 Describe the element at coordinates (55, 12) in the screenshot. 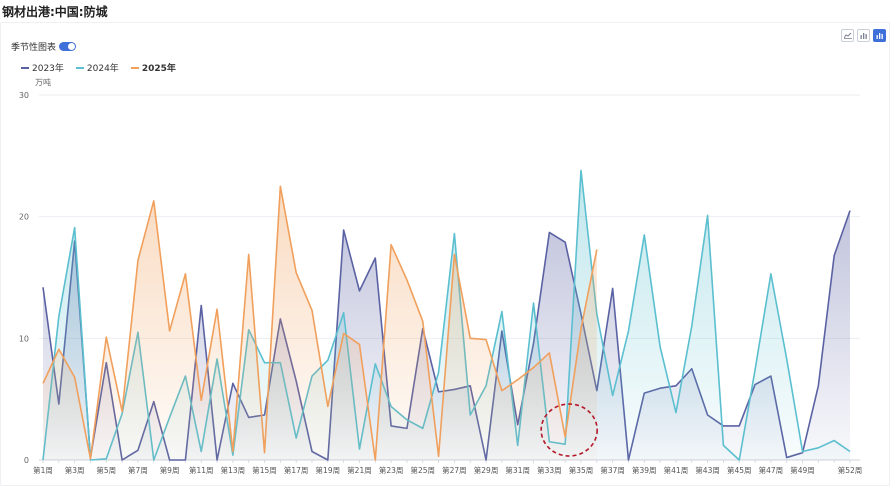

I see `page-title: 钢材出港:中国:防城` at that location.